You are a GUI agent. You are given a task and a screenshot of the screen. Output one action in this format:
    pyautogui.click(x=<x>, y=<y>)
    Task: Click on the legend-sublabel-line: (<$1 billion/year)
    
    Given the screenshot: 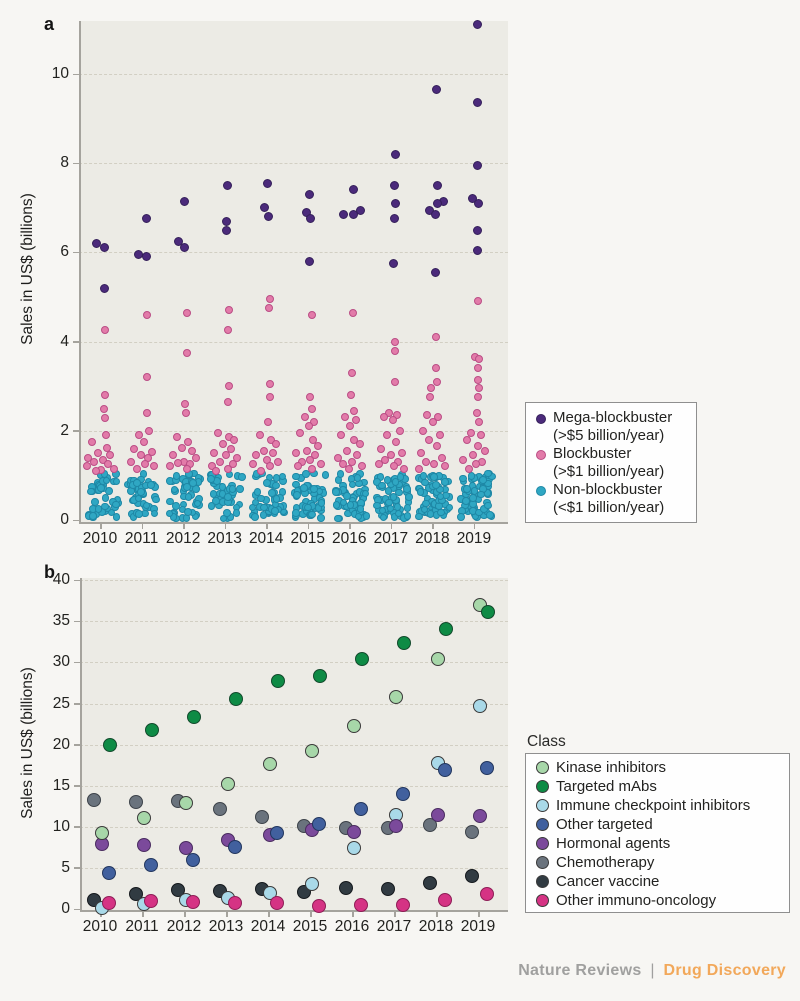 What is the action you would take?
    pyautogui.click(x=609, y=507)
    